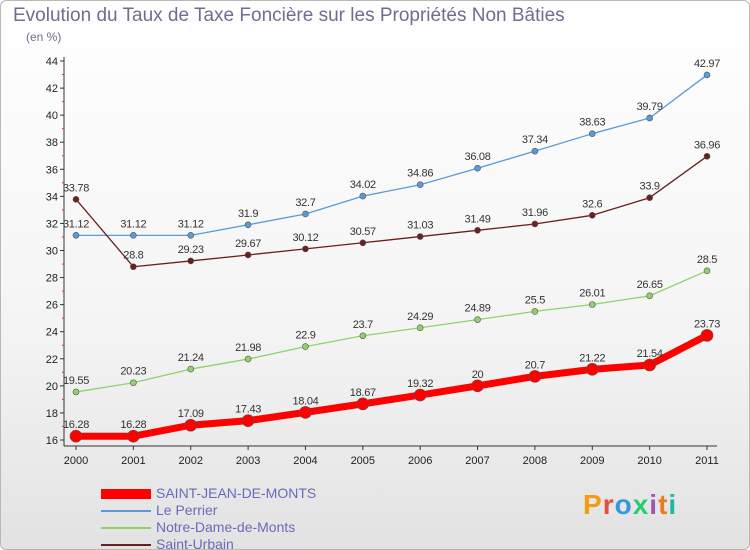 This screenshot has width=750, height=550. What do you see at coordinates (707, 260) in the screenshot?
I see `data-label-notre-dame-de-monts: 28.5` at bounding box center [707, 260].